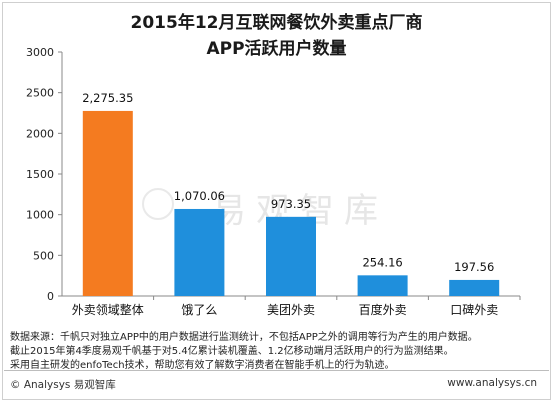 Image resolution: width=553 pixels, height=402 pixels. What do you see at coordinates (474, 267) in the screenshot?
I see `data-label: 197.56` at bounding box center [474, 267].